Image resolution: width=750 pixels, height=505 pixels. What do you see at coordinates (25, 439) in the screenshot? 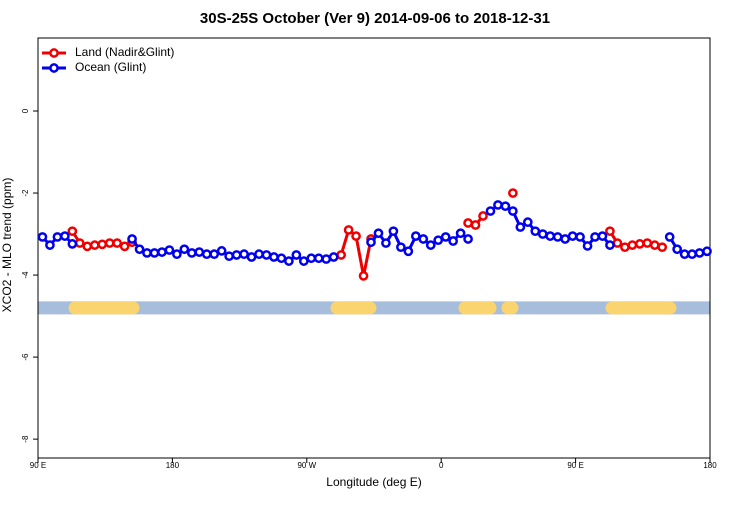
I see `y-tick-label: -8` at bounding box center [25, 439].